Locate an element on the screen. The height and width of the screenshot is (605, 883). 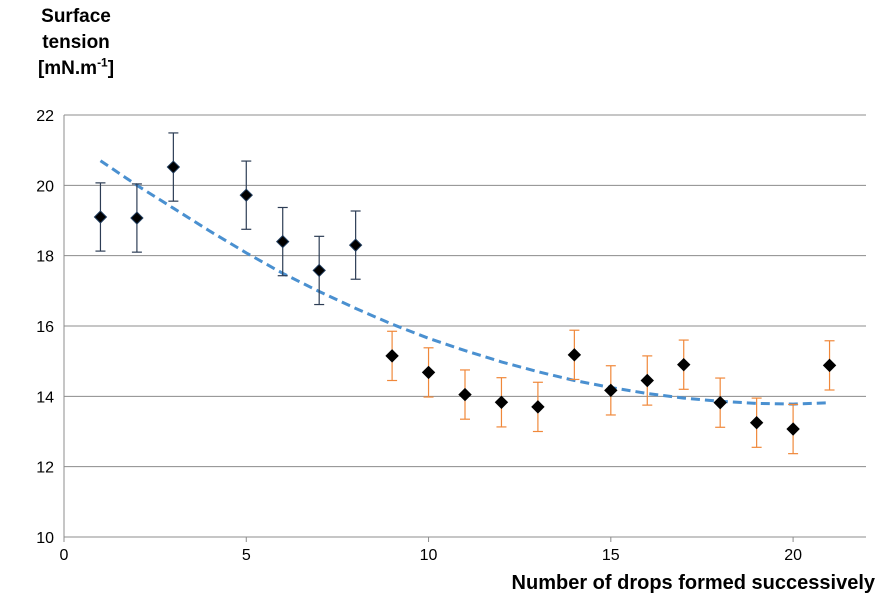
y-tick-label: 20 is located at coordinates (45, 186).